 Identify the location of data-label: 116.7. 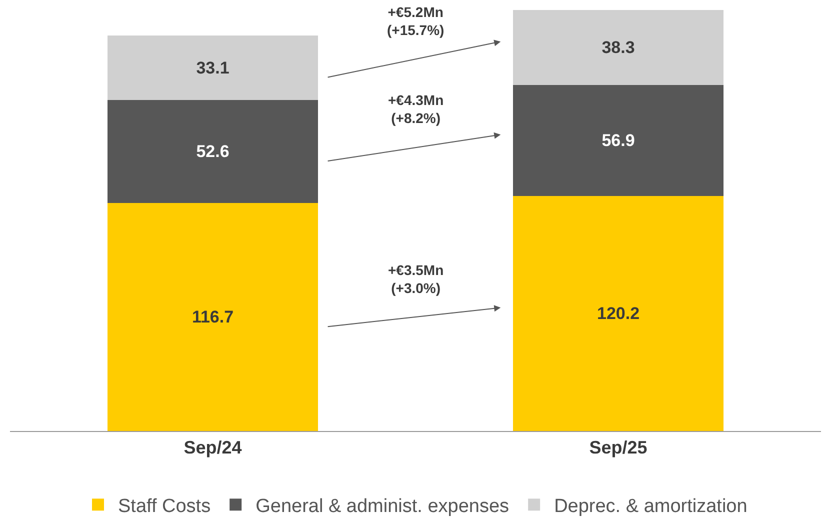
(213, 316).